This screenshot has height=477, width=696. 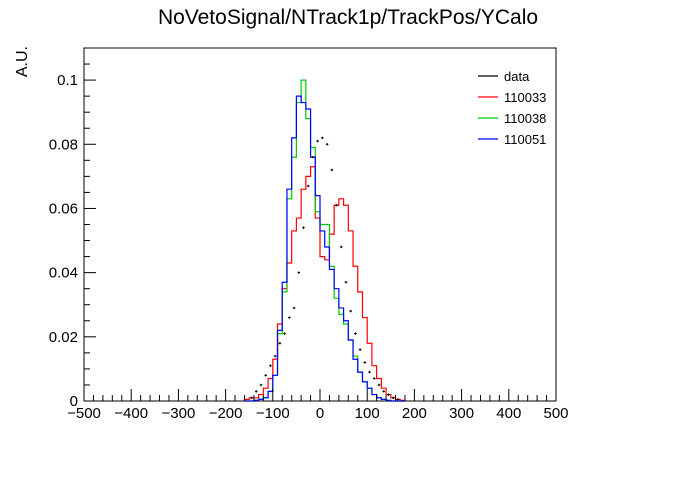 What do you see at coordinates (512, 108) in the screenshot?
I see `legend: data 110033 110038 110051` at bounding box center [512, 108].